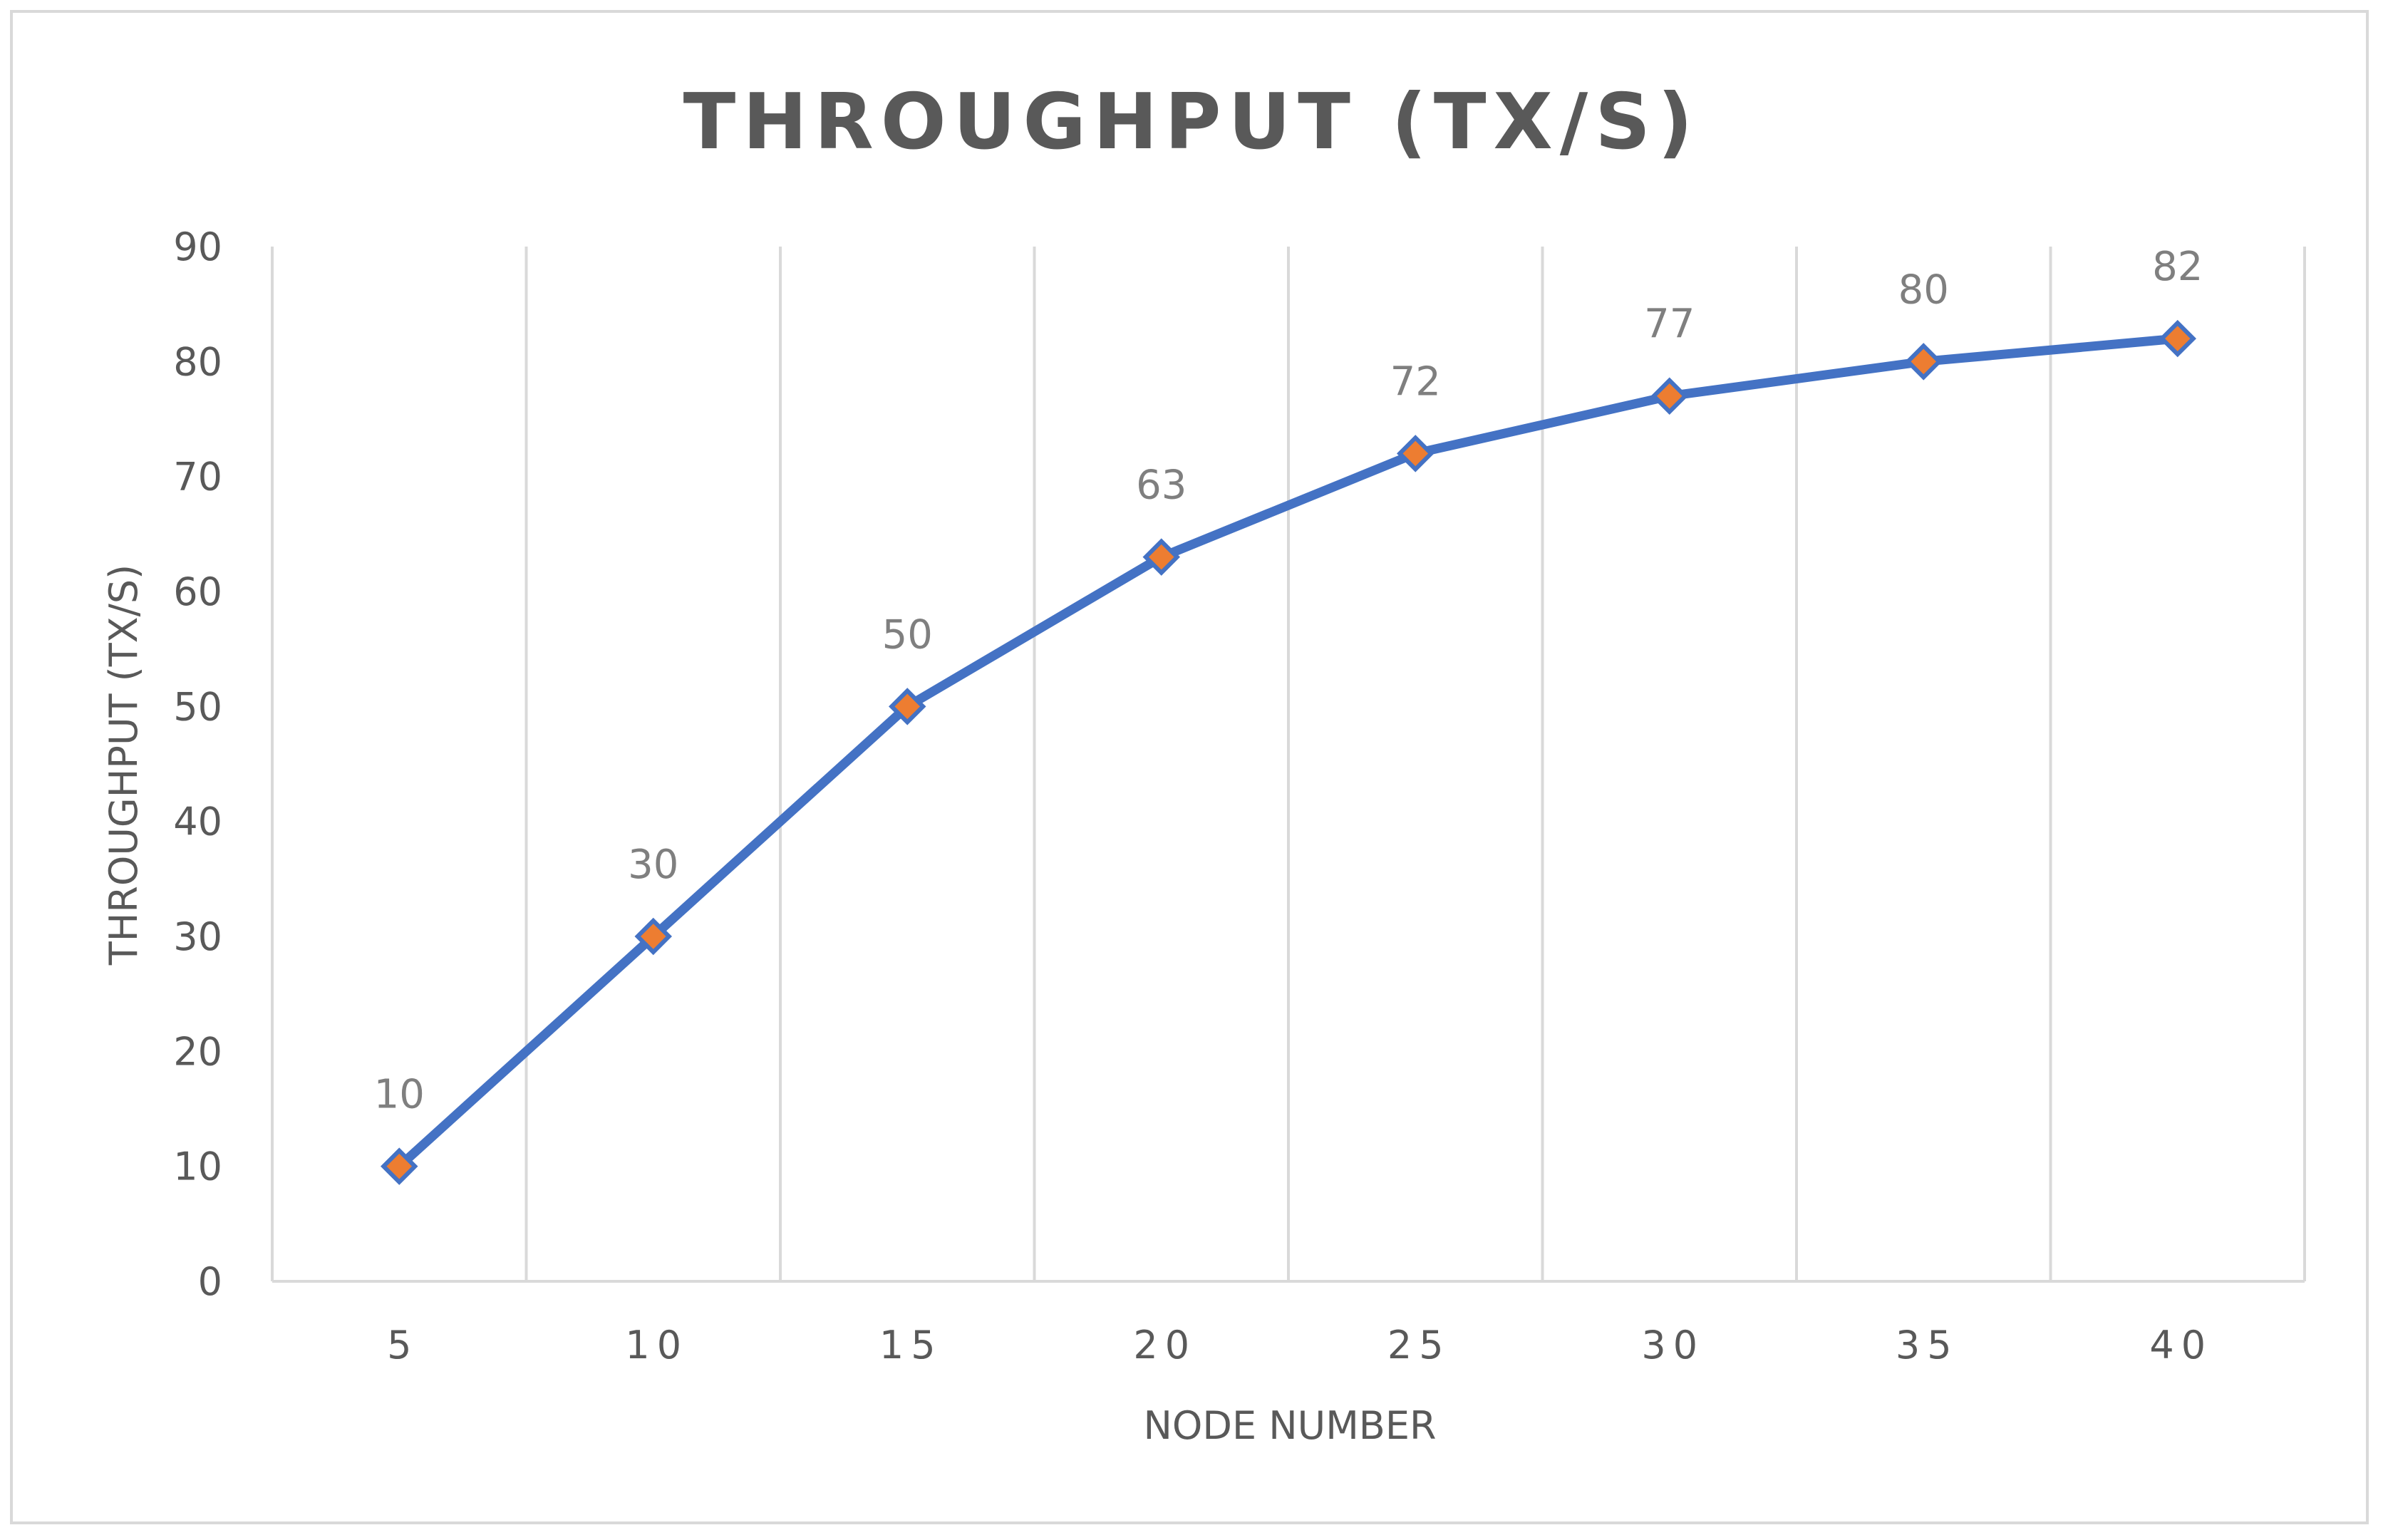 The height and width of the screenshot is (1540, 2383). What do you see at coordinates (1165, 1345) in the screenshot?
I see `x-tick-label: 20` at bounding box center [1165, 1345].